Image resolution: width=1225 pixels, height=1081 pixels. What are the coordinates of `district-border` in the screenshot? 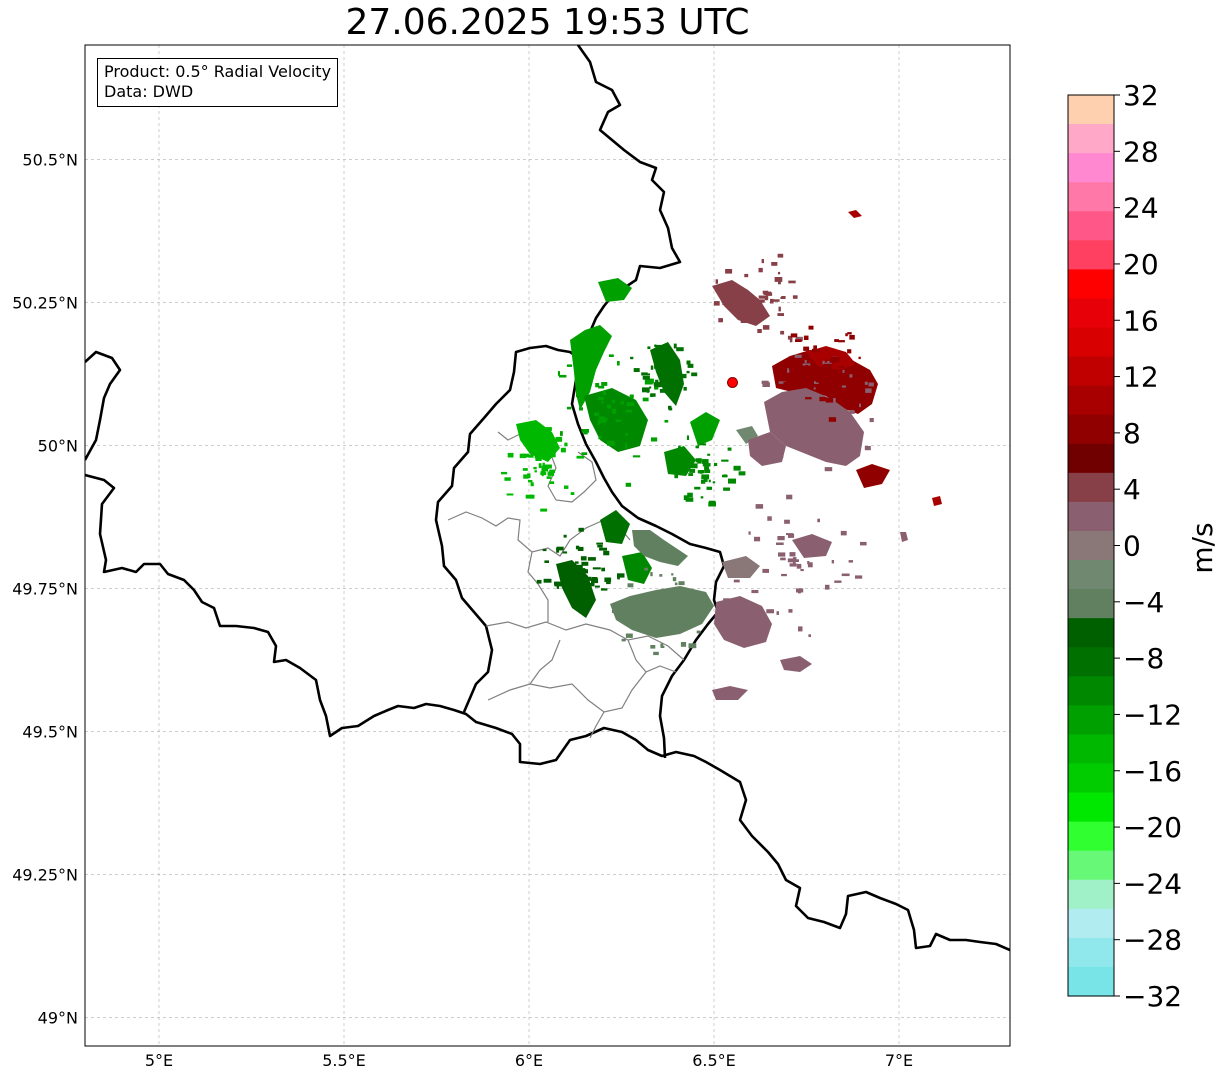 It's located at (637, 656).